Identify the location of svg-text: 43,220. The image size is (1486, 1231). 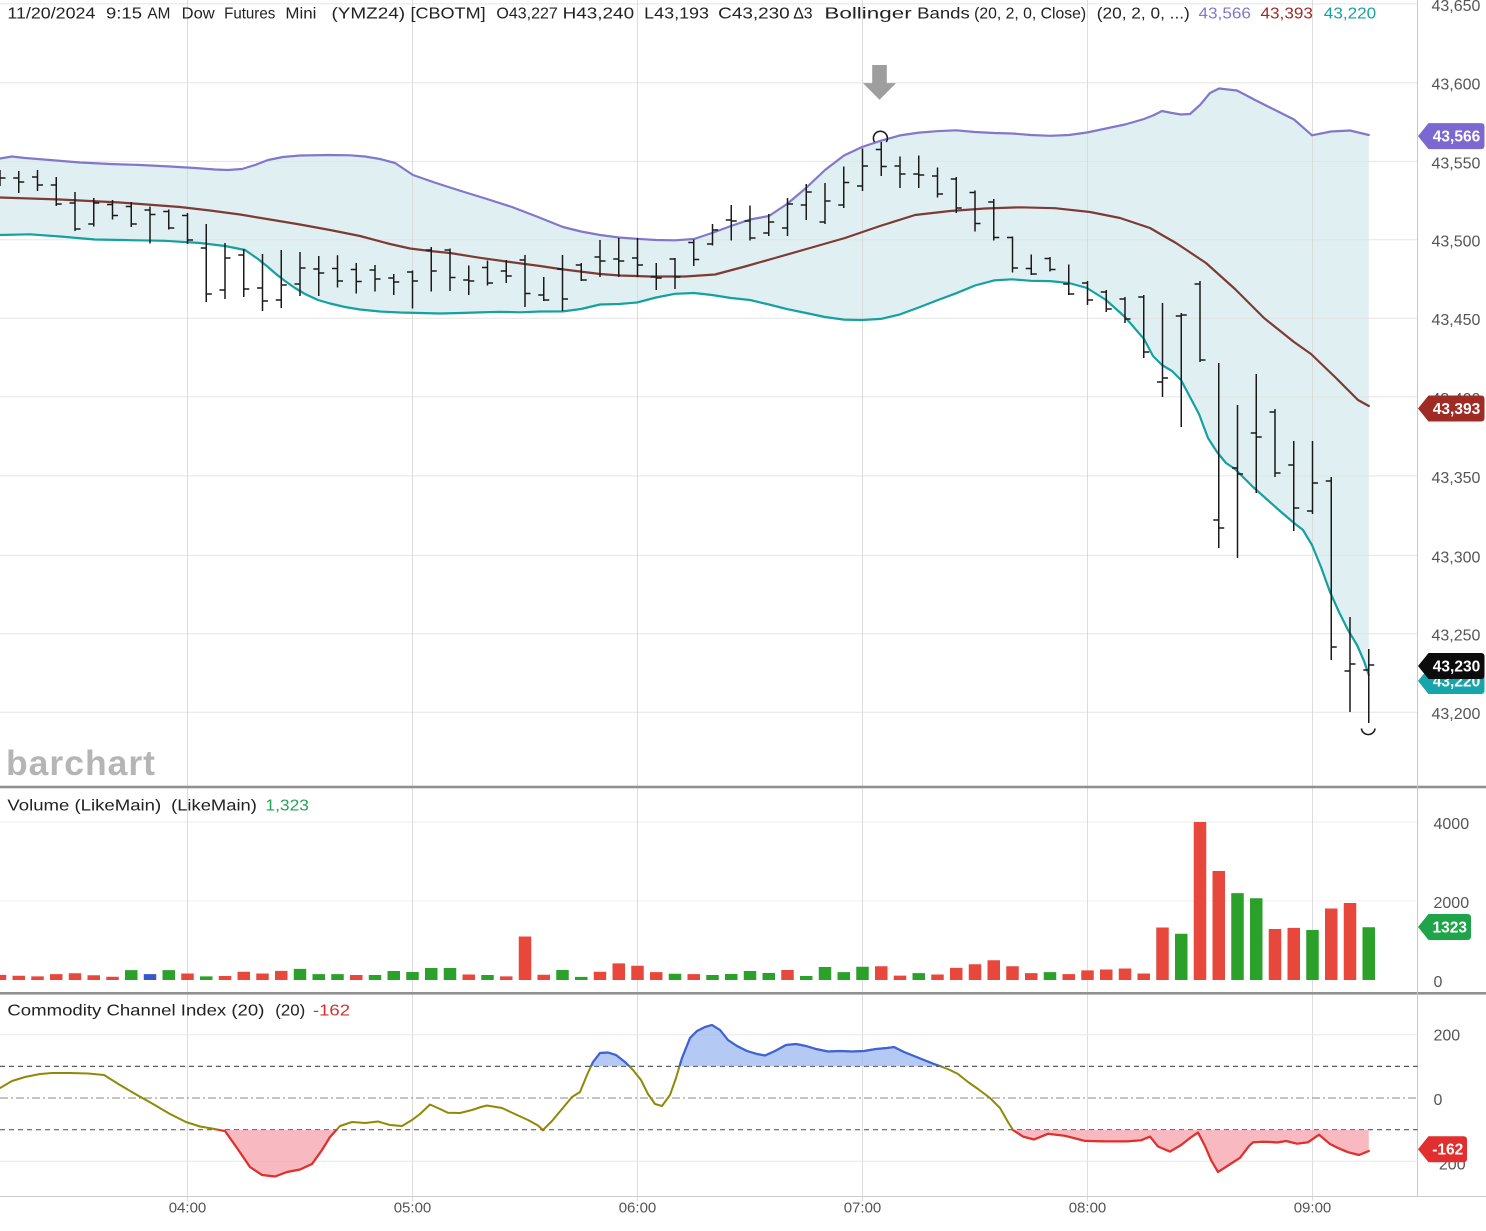
(1350, 14).